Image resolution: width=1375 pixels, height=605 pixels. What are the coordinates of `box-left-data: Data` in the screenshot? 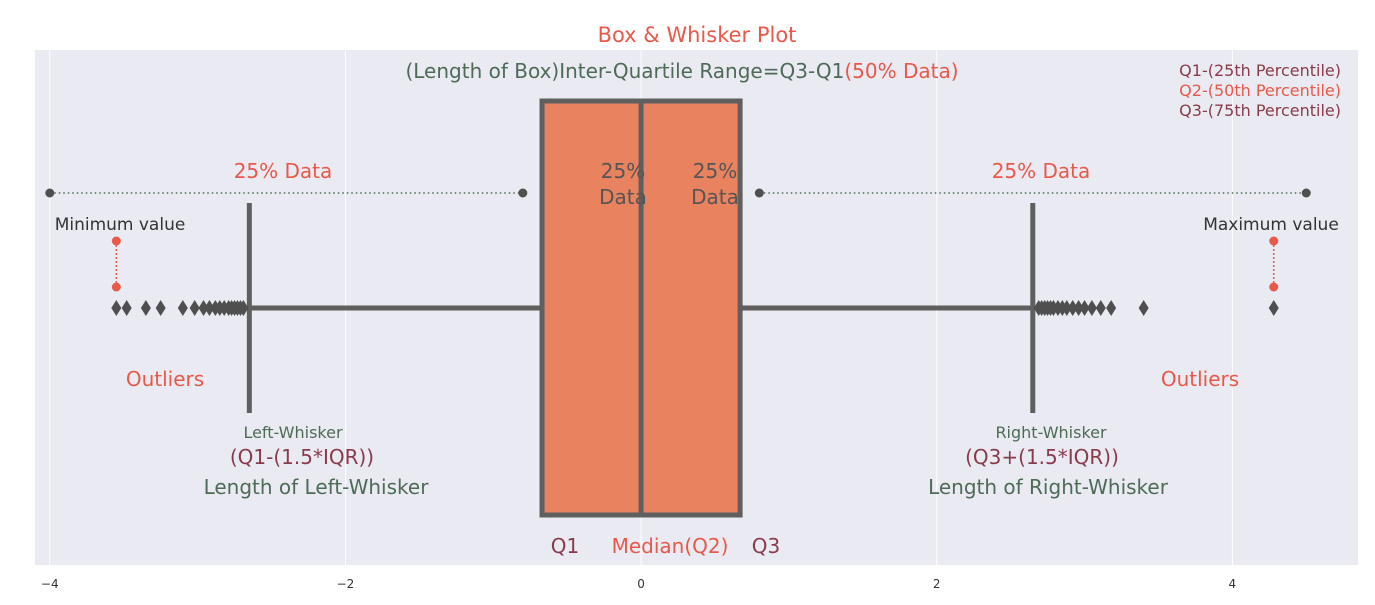 It's located at (623, 197).